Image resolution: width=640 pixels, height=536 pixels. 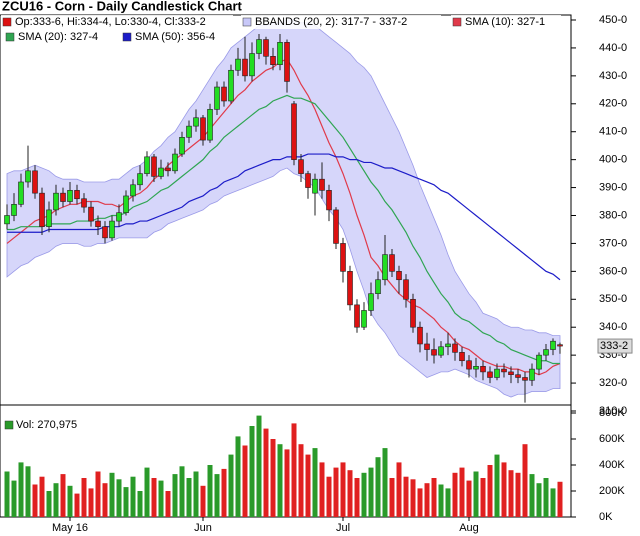 What do you see at coordinates (613, 104) in the screenshot?
I see `y-tick-label: 420-0` at bounding box center [613, 104].